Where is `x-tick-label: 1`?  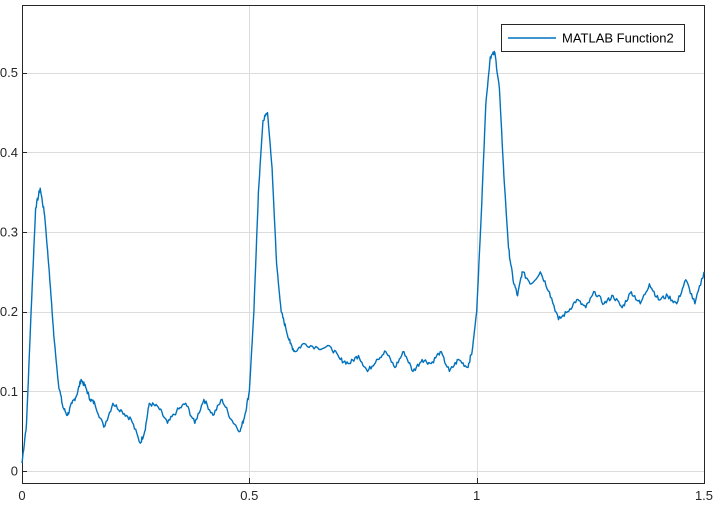 x-tick-label: 1 is located at coordinates (476, 495).